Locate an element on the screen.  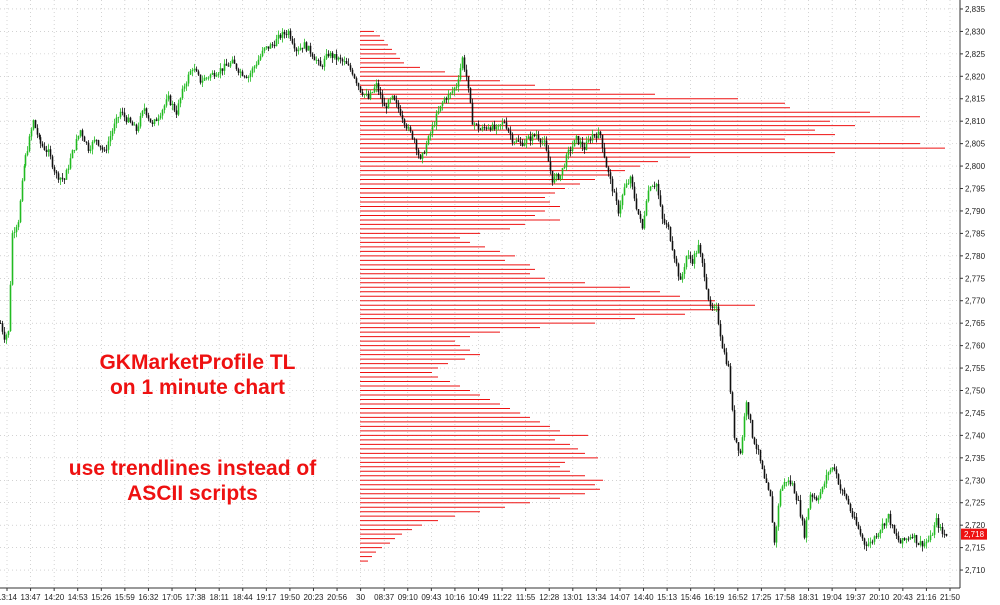
y-tick-label: 2,815 is located at coordinates (975, 99).